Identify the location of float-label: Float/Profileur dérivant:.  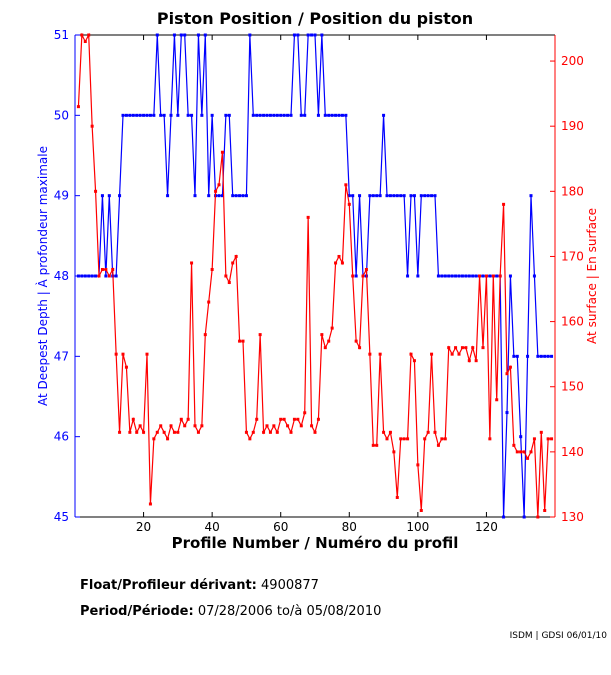
(168, 585).